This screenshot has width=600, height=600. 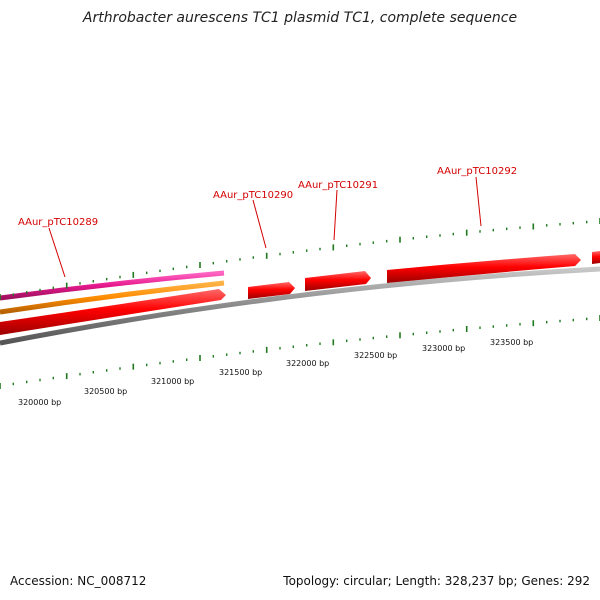 I want to click on gene-arrow-aaur-ptc10291, so click(x=338, y=281).